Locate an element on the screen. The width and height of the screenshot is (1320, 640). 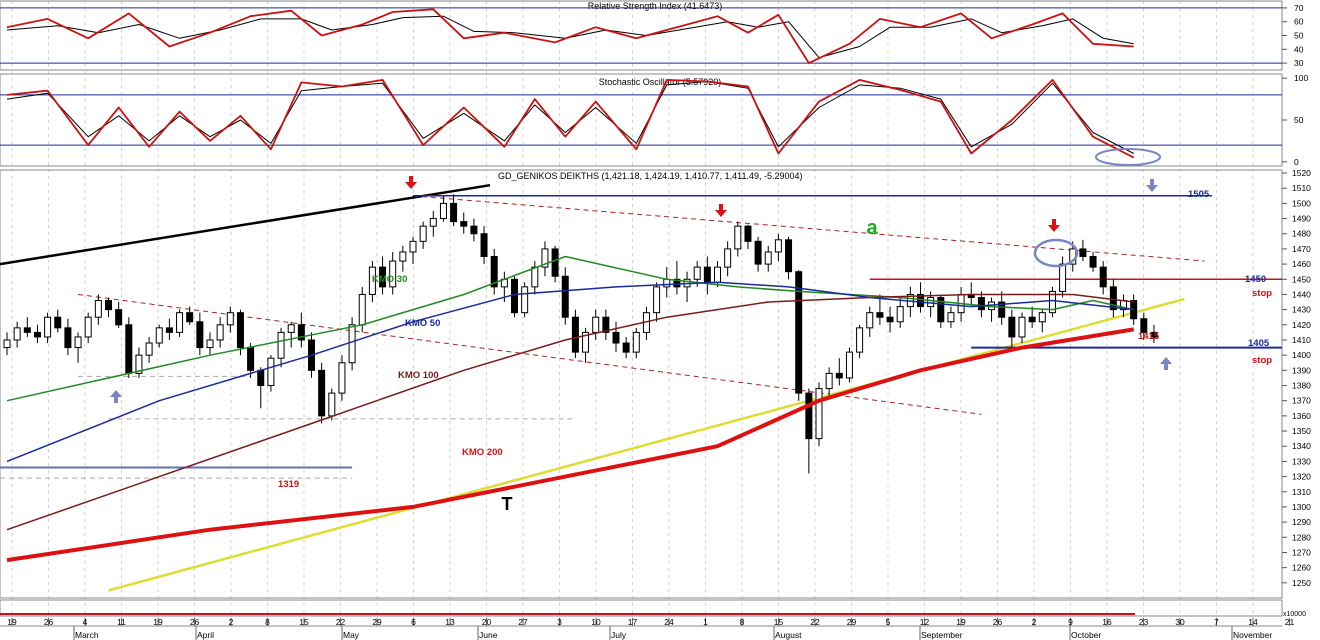
x-tick-label: 16 is located at coordinates (1107, 622).